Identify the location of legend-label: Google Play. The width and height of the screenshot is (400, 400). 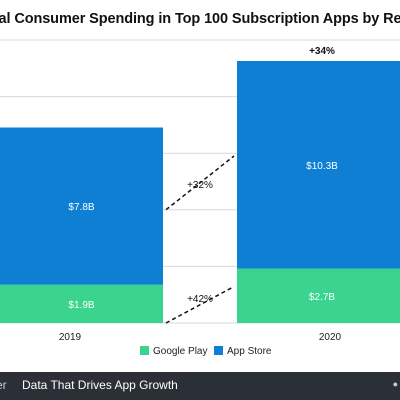
(180, 351).